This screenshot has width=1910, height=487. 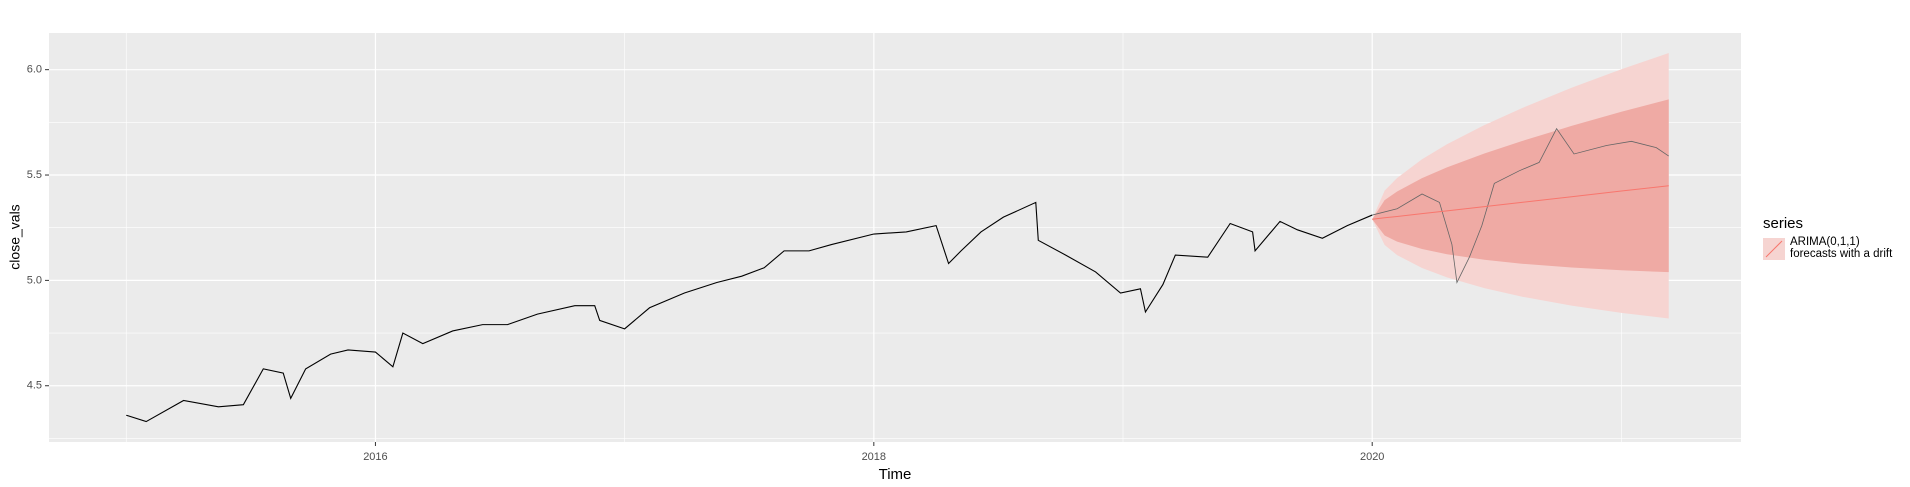 What do you see at coordinates (34, 386) in the screenshot?
I see `y-tick-label: 4.5` at bounding box center [34, 386].